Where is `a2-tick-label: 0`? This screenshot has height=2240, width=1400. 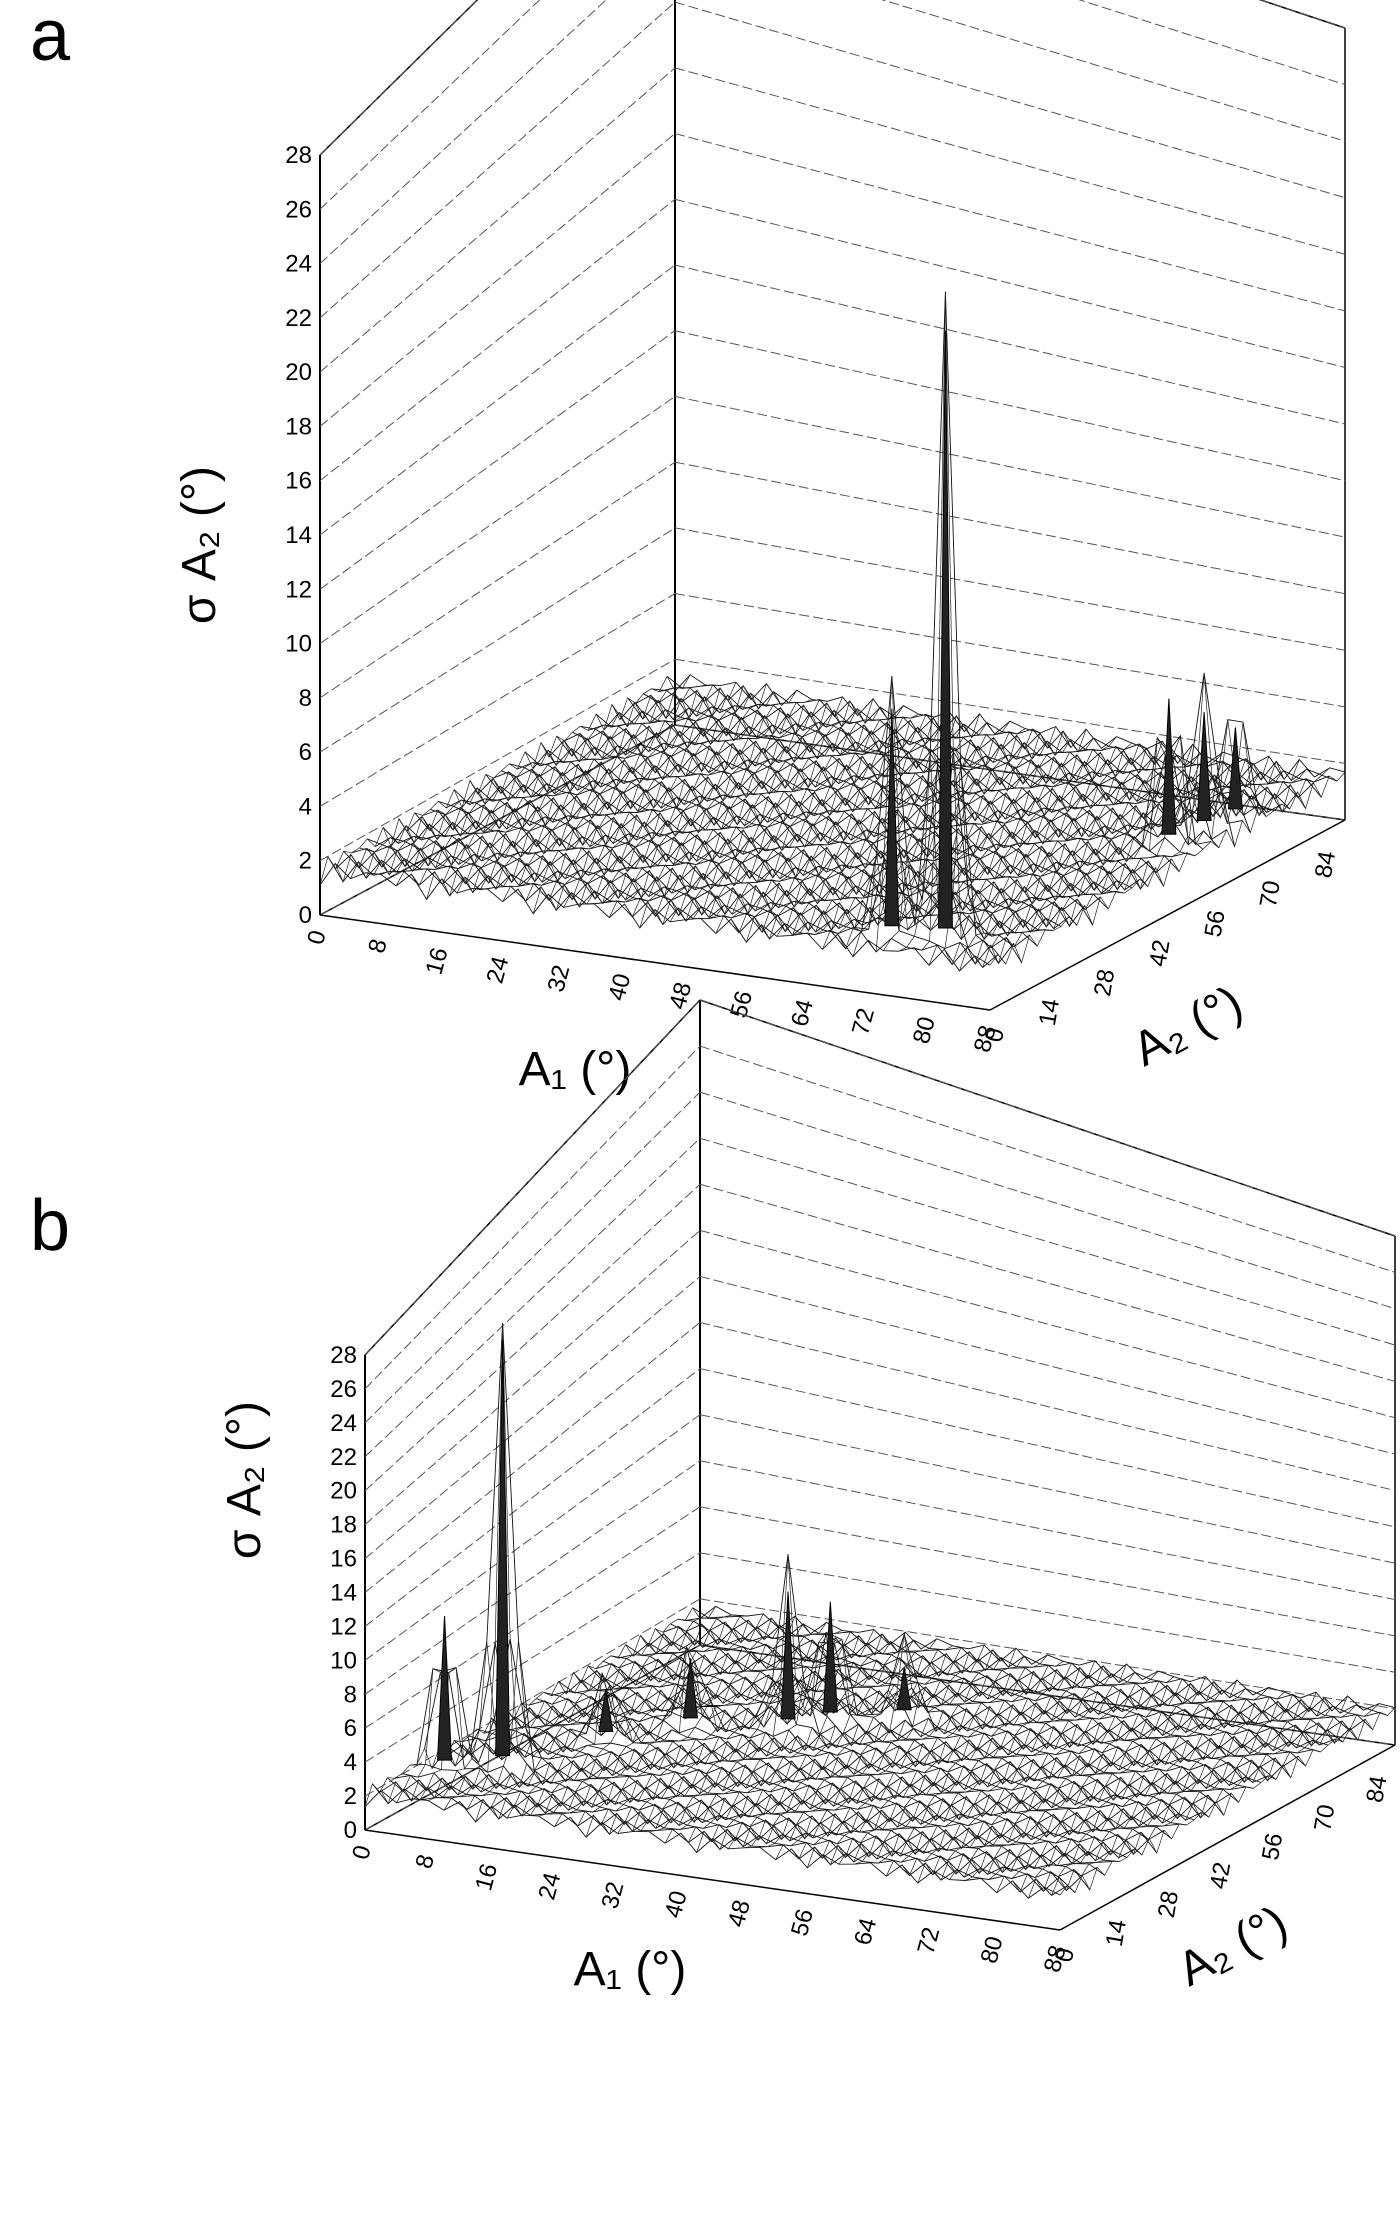
a2-tick-label: 0 is located at coordinates (995, 1035).